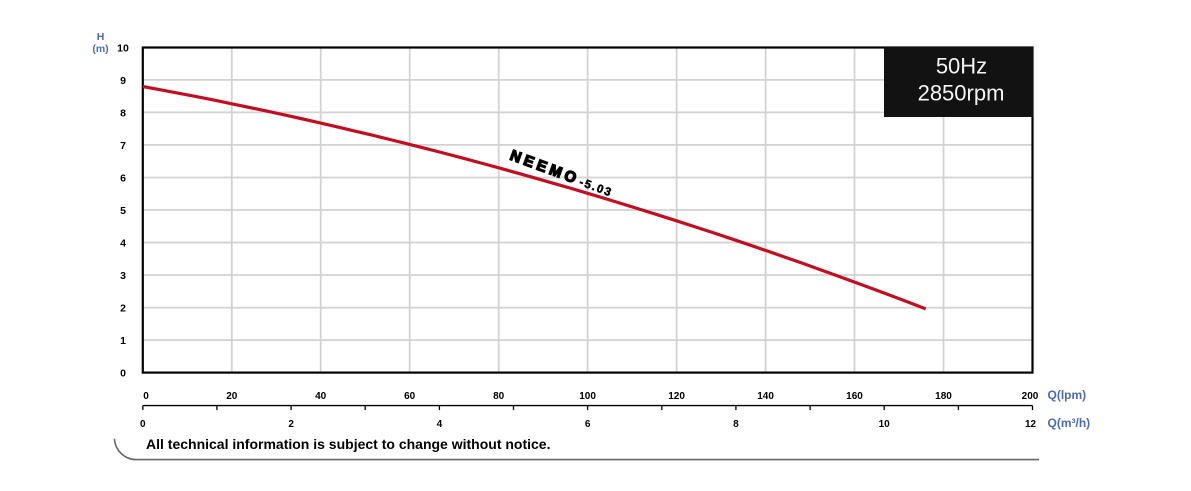 The height and width of the screenshot is (491, 1191). Describe the element at coordinates (943, 396) in the screenshot. I see `svg-text: 180` at that location.